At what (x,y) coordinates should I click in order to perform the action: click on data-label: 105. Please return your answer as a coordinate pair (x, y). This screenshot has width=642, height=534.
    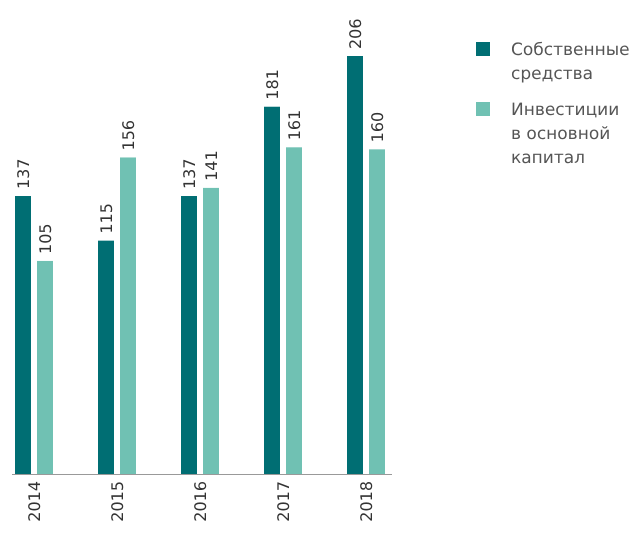
    Looking at the image, I should click on (45, 238).